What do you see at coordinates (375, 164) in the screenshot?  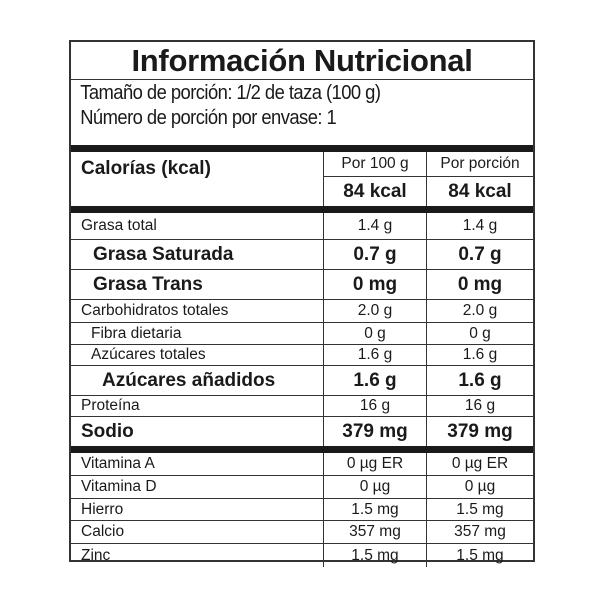 I see `per-100g-header: Por 100 g` at bounding box center [375, 164].